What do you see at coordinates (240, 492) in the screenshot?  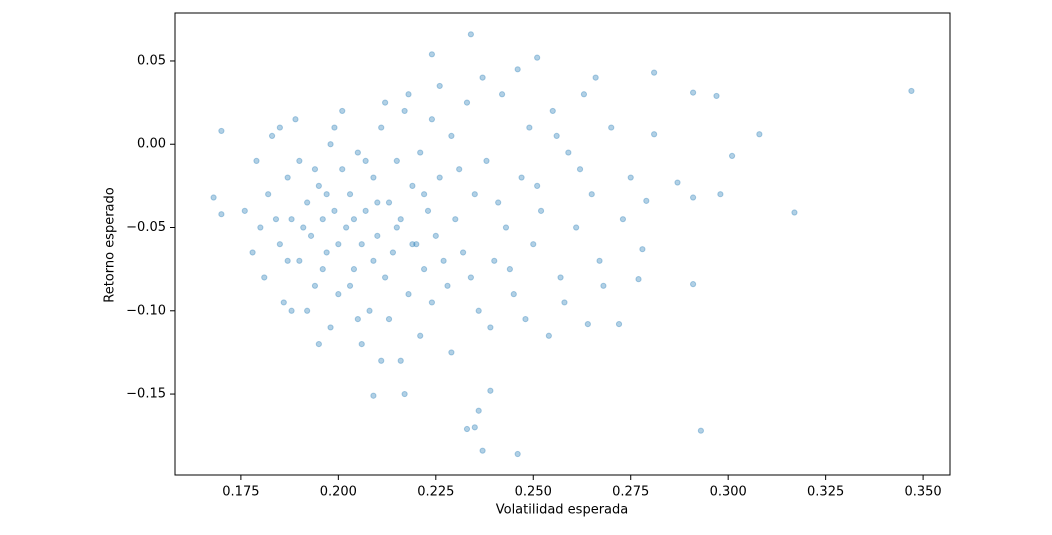 I see `x-tick-label: 0.175` at bounding box center [240, 492].